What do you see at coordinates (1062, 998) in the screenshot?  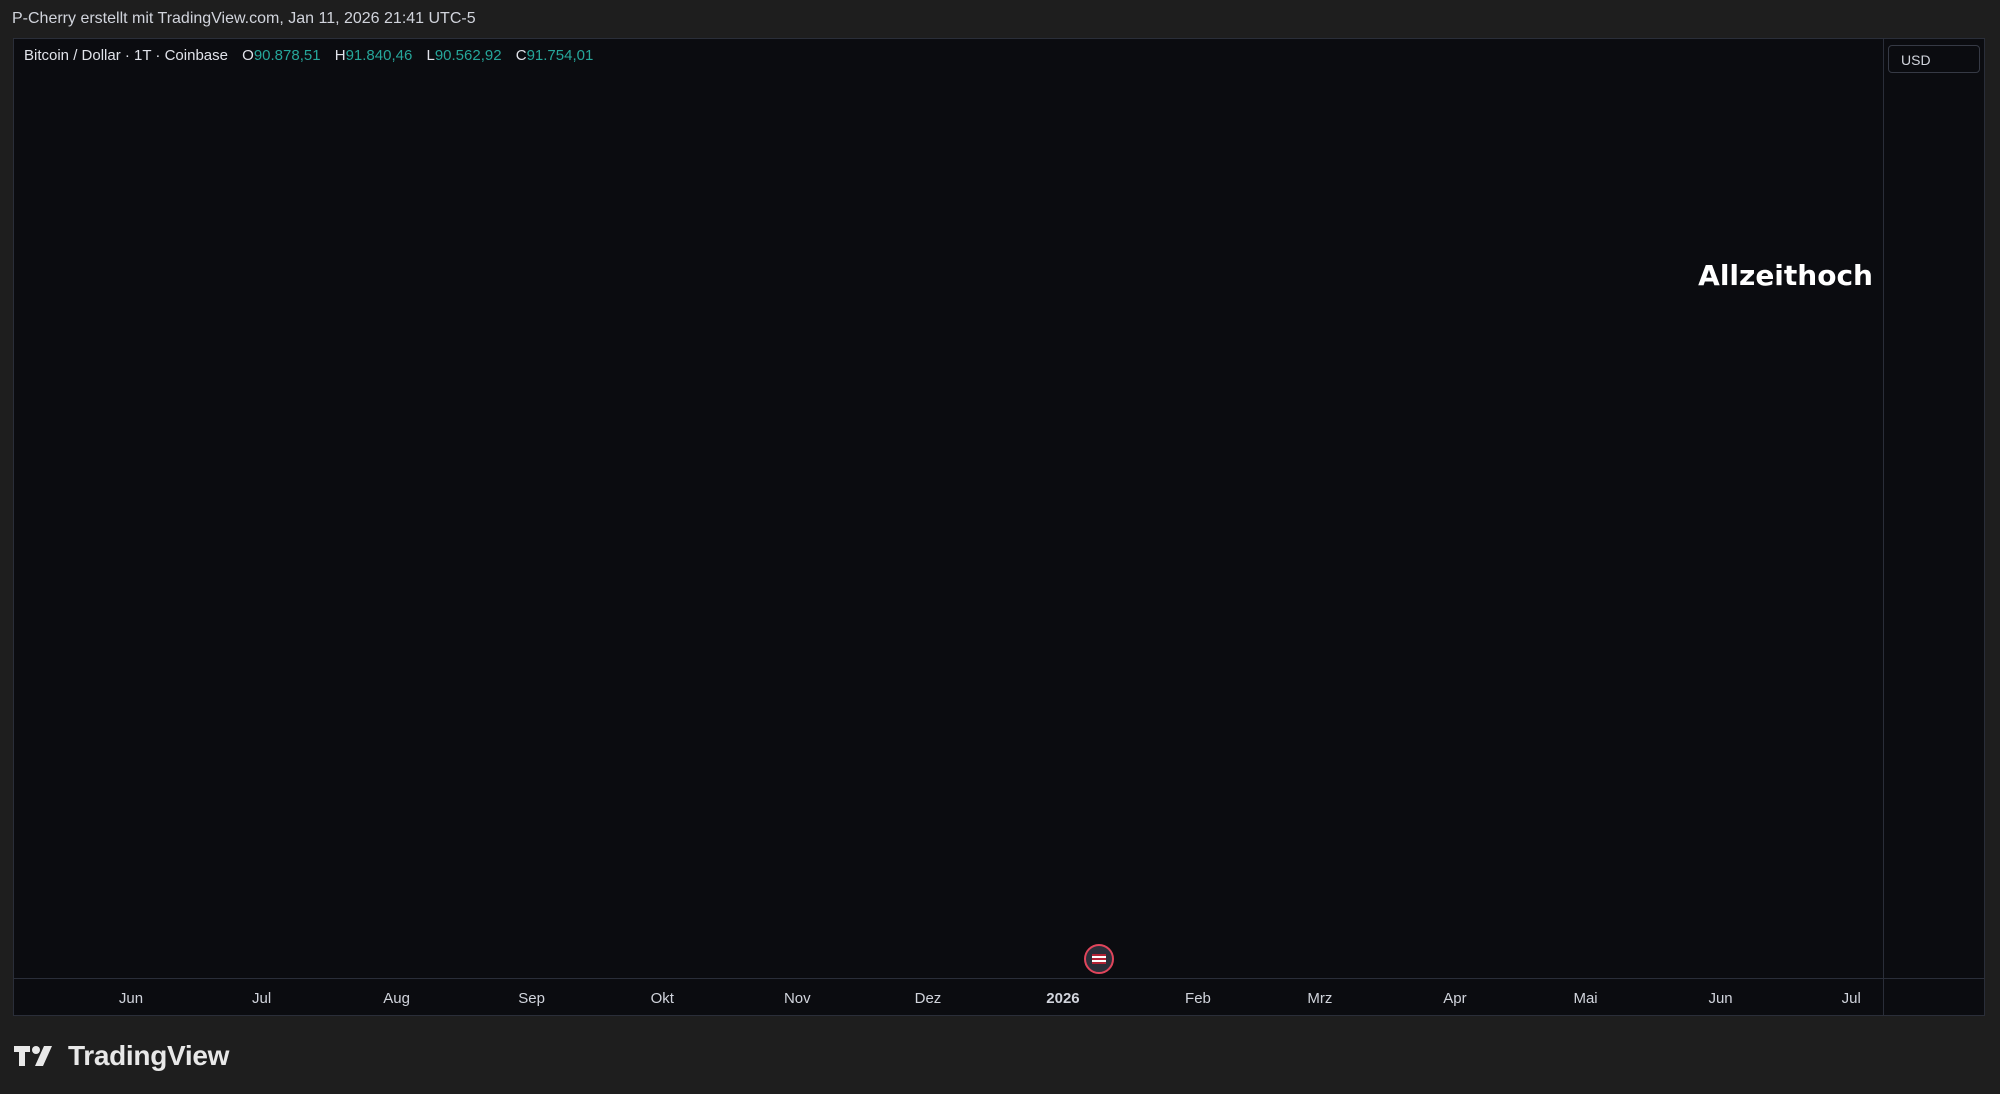 I see `time-axis-tick: 2026` at bounding box center [1062, 998].